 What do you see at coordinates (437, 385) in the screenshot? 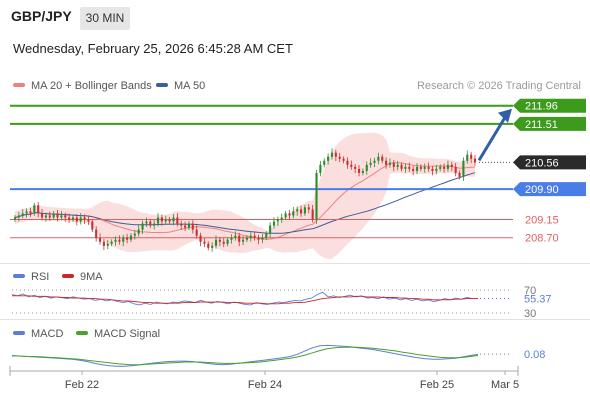
I see `x-tick-label: Feb 25` at bounding box center [437, 385].